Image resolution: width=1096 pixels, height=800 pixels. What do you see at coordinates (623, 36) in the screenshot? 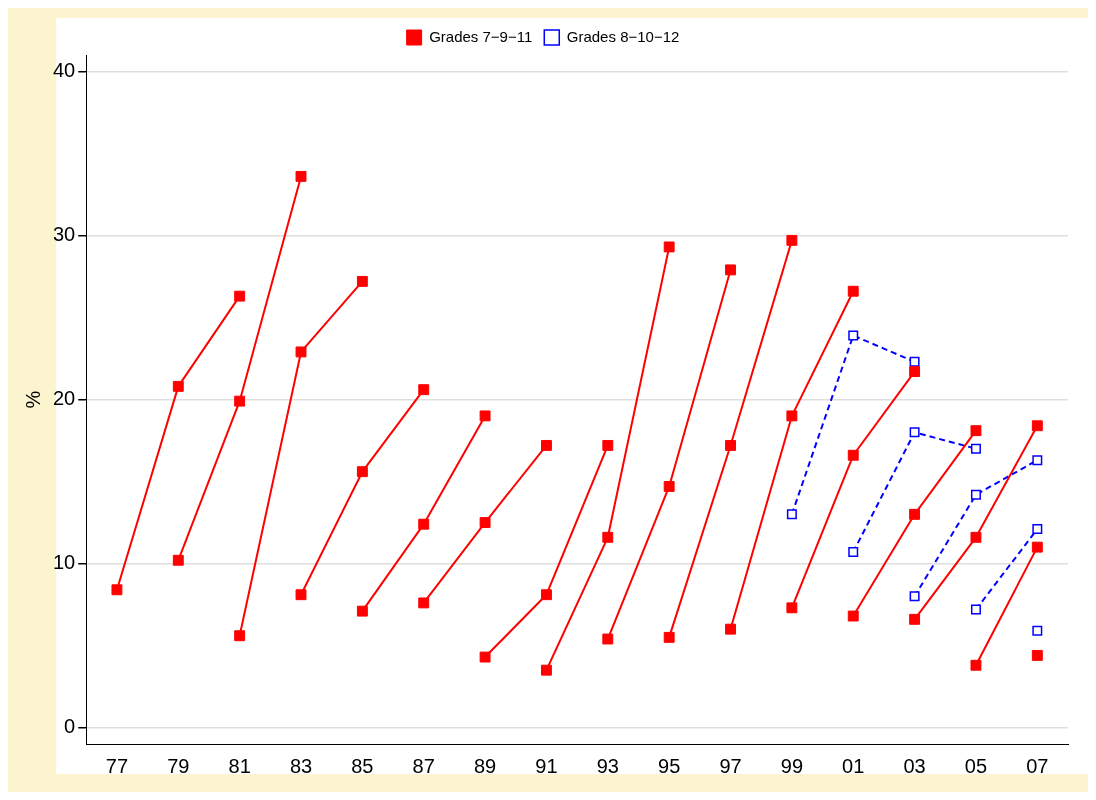
I see `legend-label: Grades 8−10−12` at bounding box center [623, 36].